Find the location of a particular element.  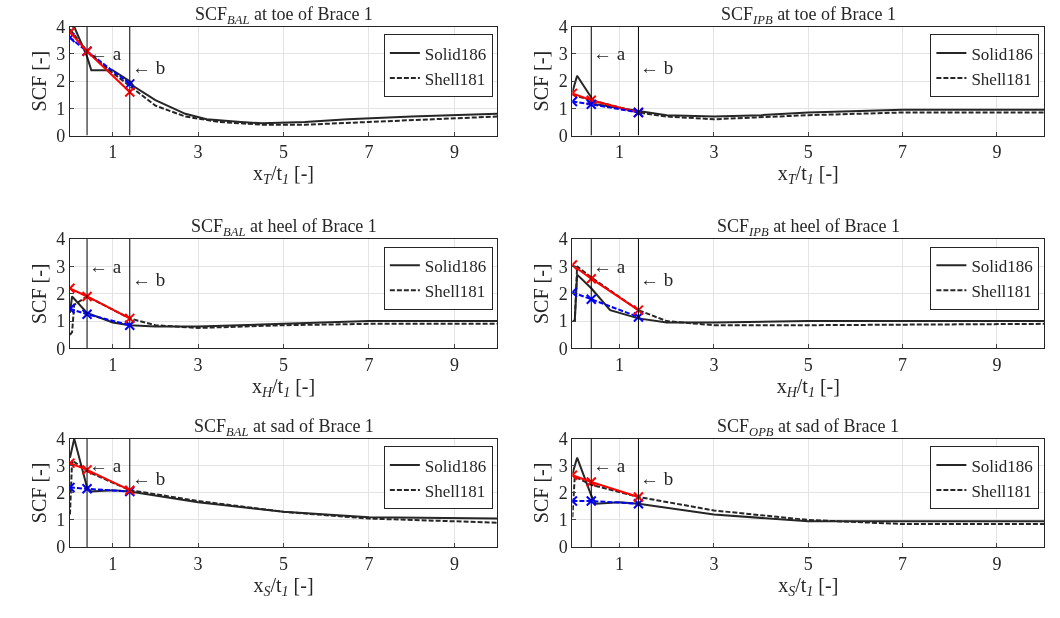

chart-title: SCF$_{IPB}$ at heel of Brace 1 is located at coordinates (809, 227).